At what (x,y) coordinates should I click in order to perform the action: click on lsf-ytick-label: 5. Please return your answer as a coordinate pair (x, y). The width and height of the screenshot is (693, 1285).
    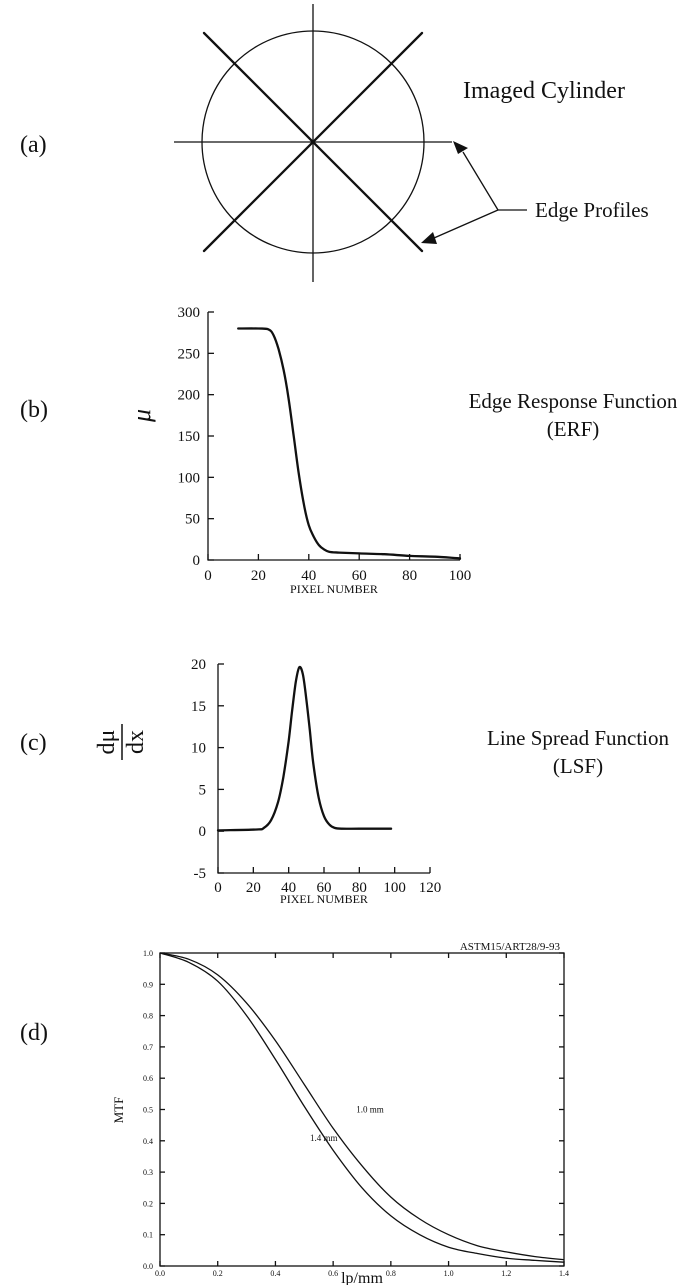
    Looking at the image, I should click on (203, 790).